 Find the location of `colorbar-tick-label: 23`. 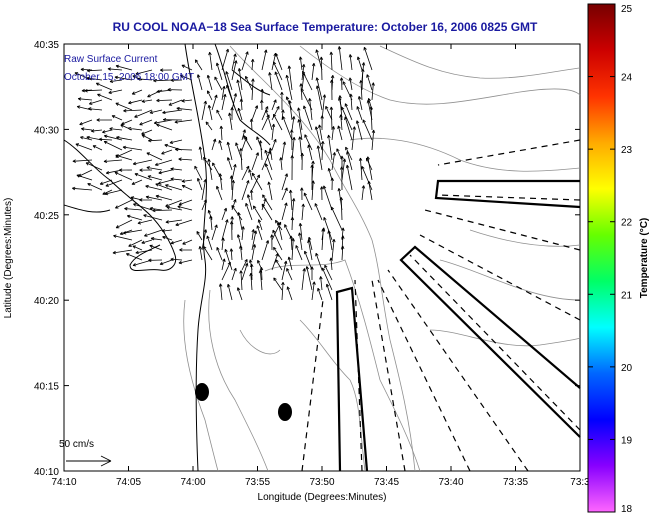

colorbar-tick-label: 23 is located at coordinates (627, 150).